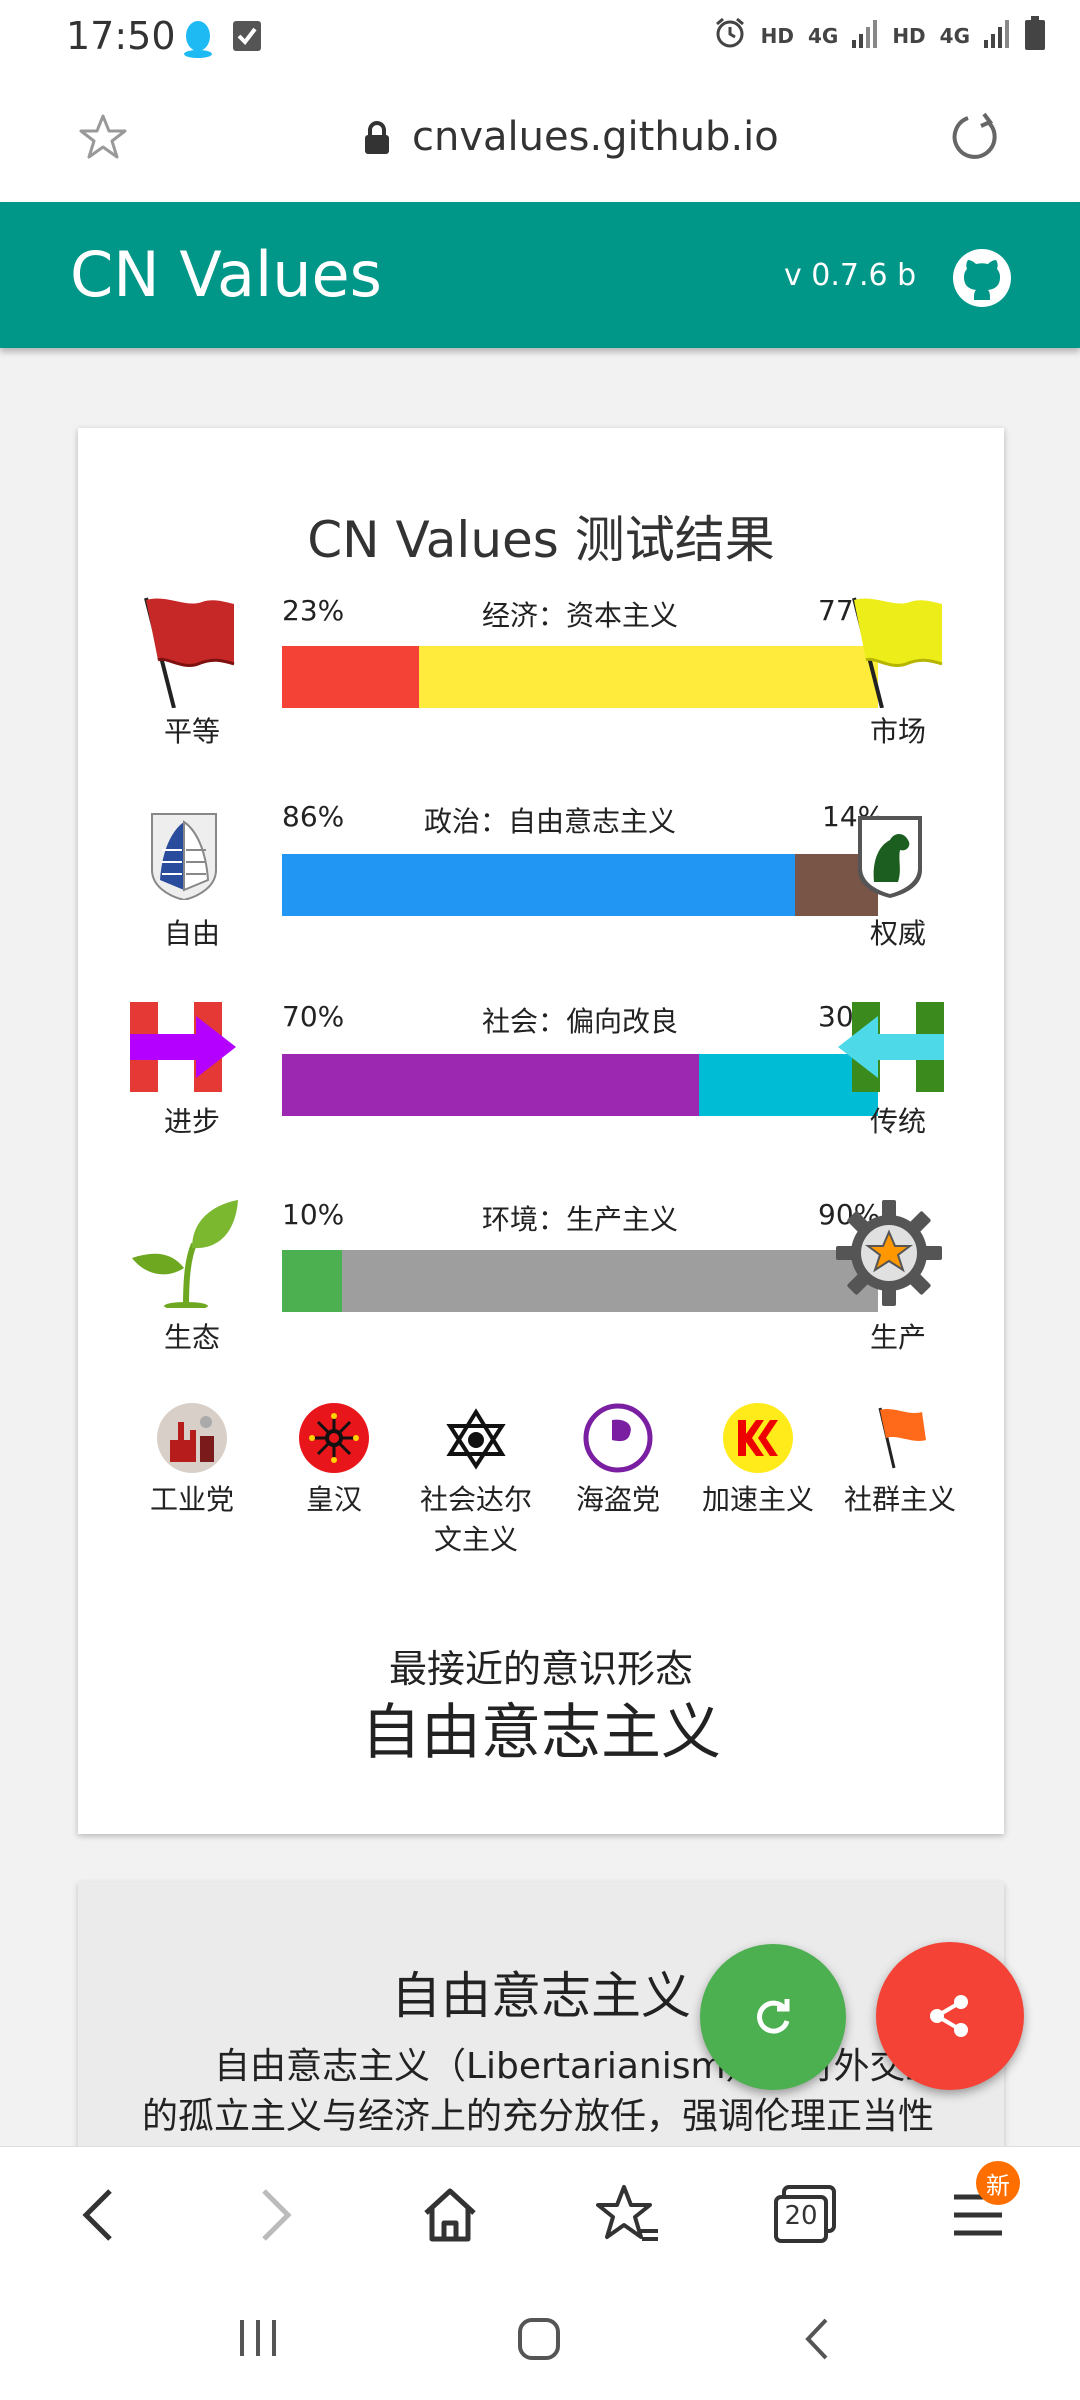 Image resolution: width=1080 pixels, height=2400 pixels. I want to click on axis3-right-label: 传统, so click(897, 1121).